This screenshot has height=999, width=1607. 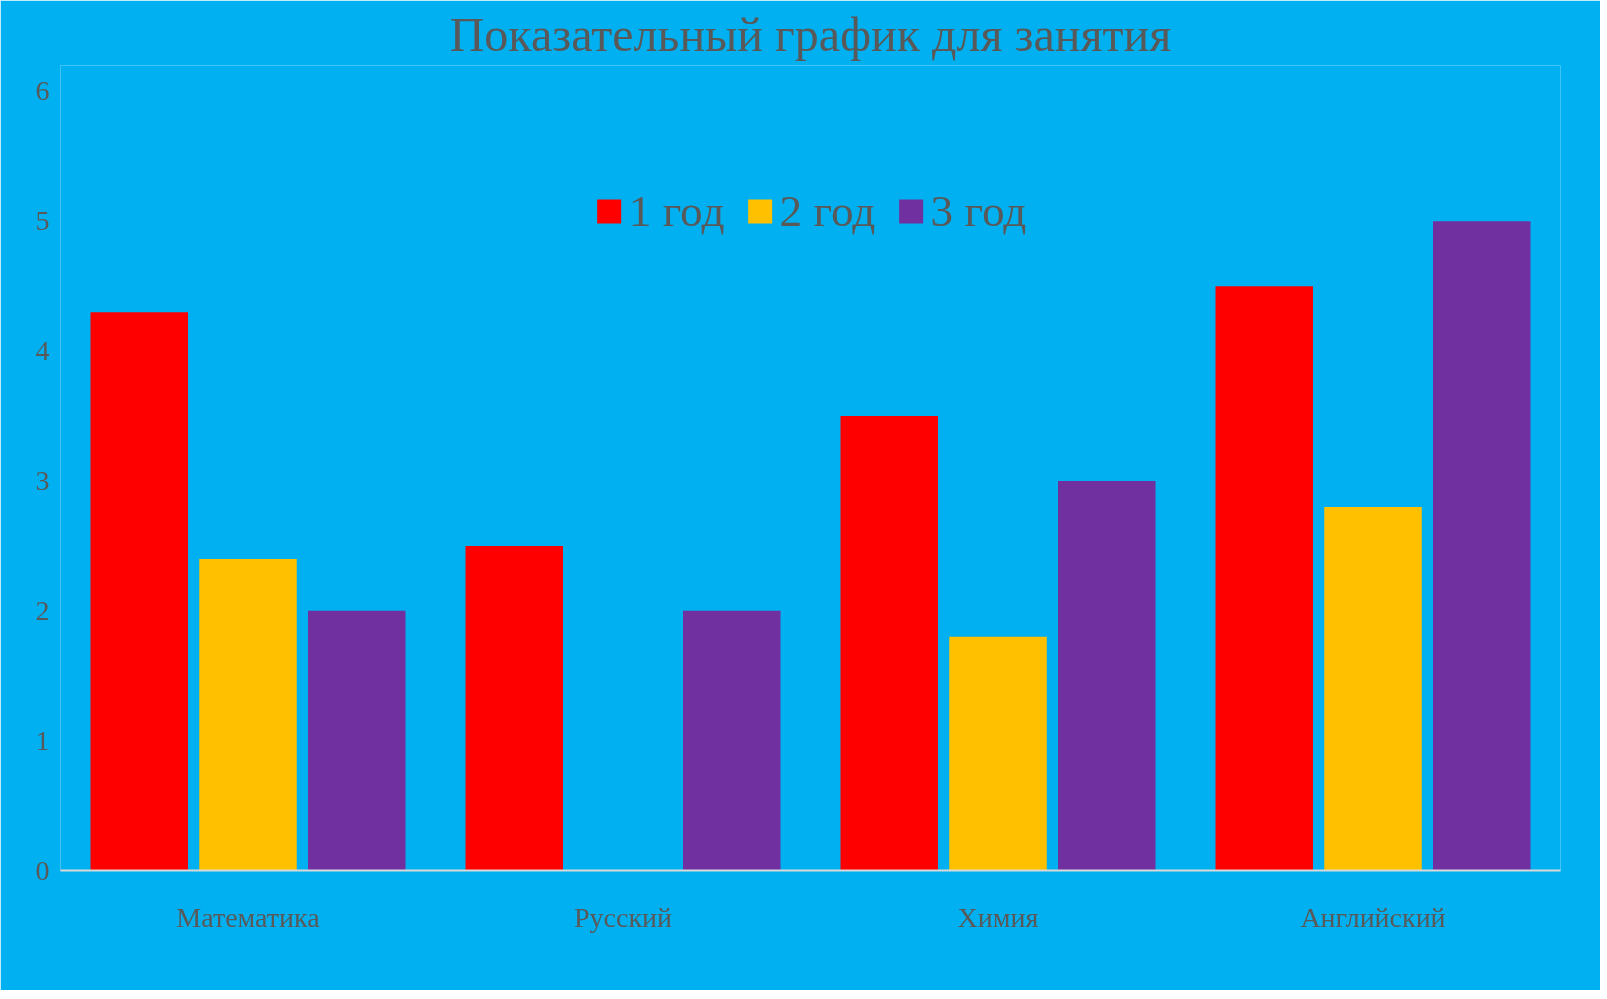 I want to click on y-tick-label: 4, so click(x=42, y=351).